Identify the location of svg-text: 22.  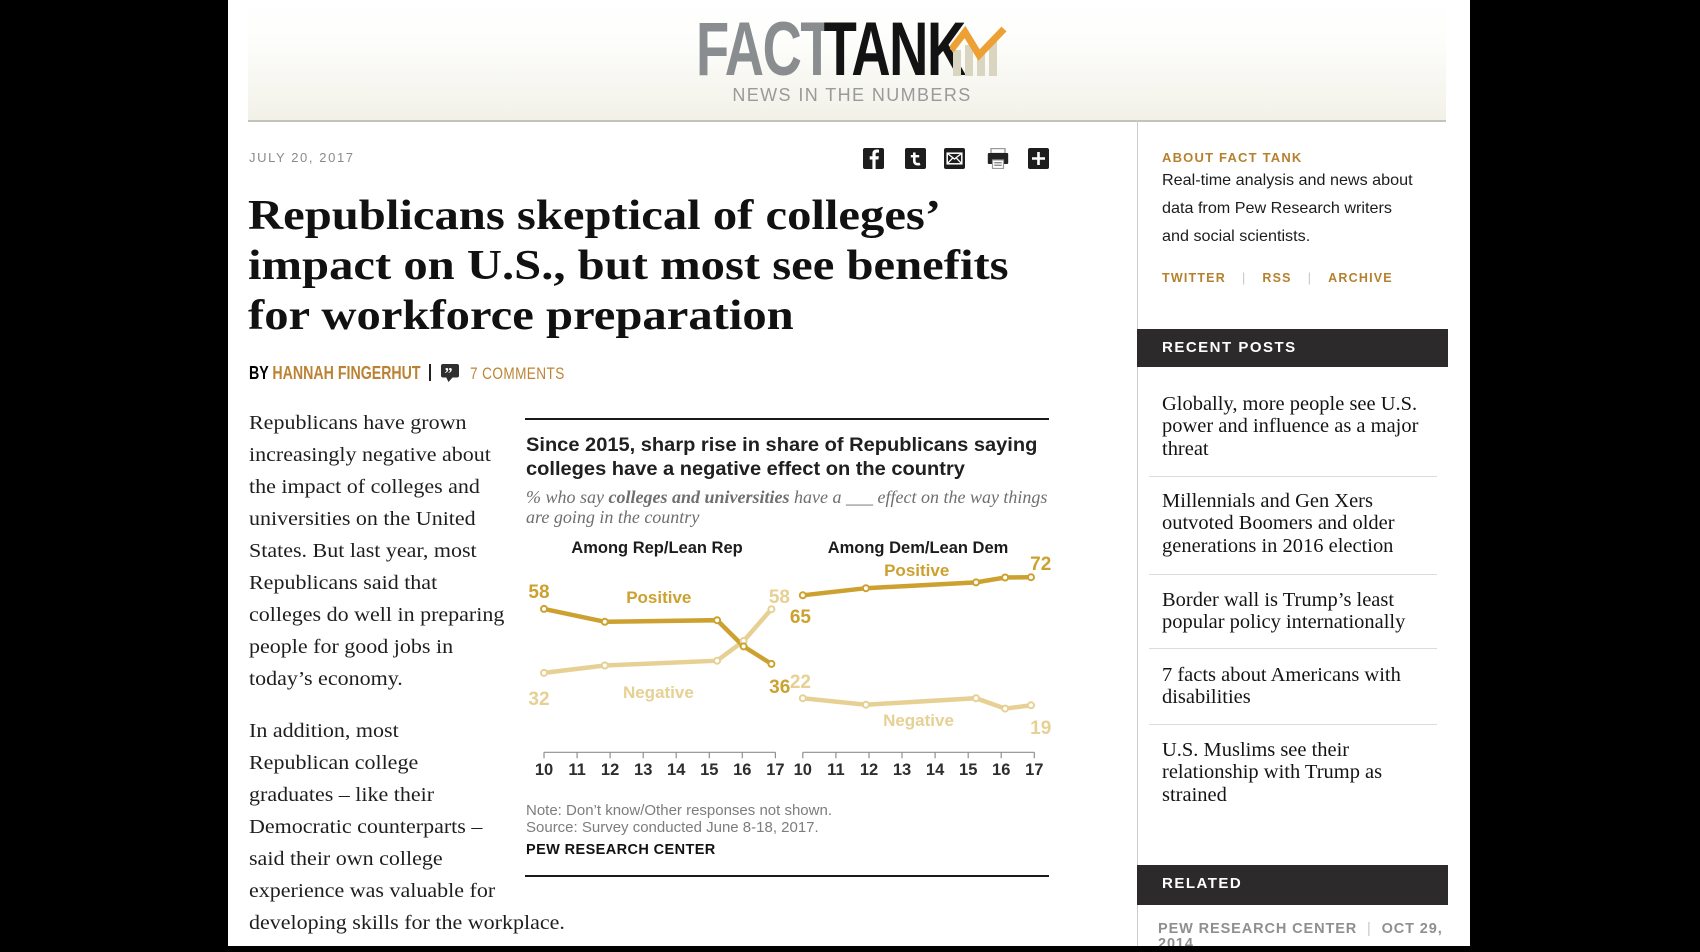
(800, 682).